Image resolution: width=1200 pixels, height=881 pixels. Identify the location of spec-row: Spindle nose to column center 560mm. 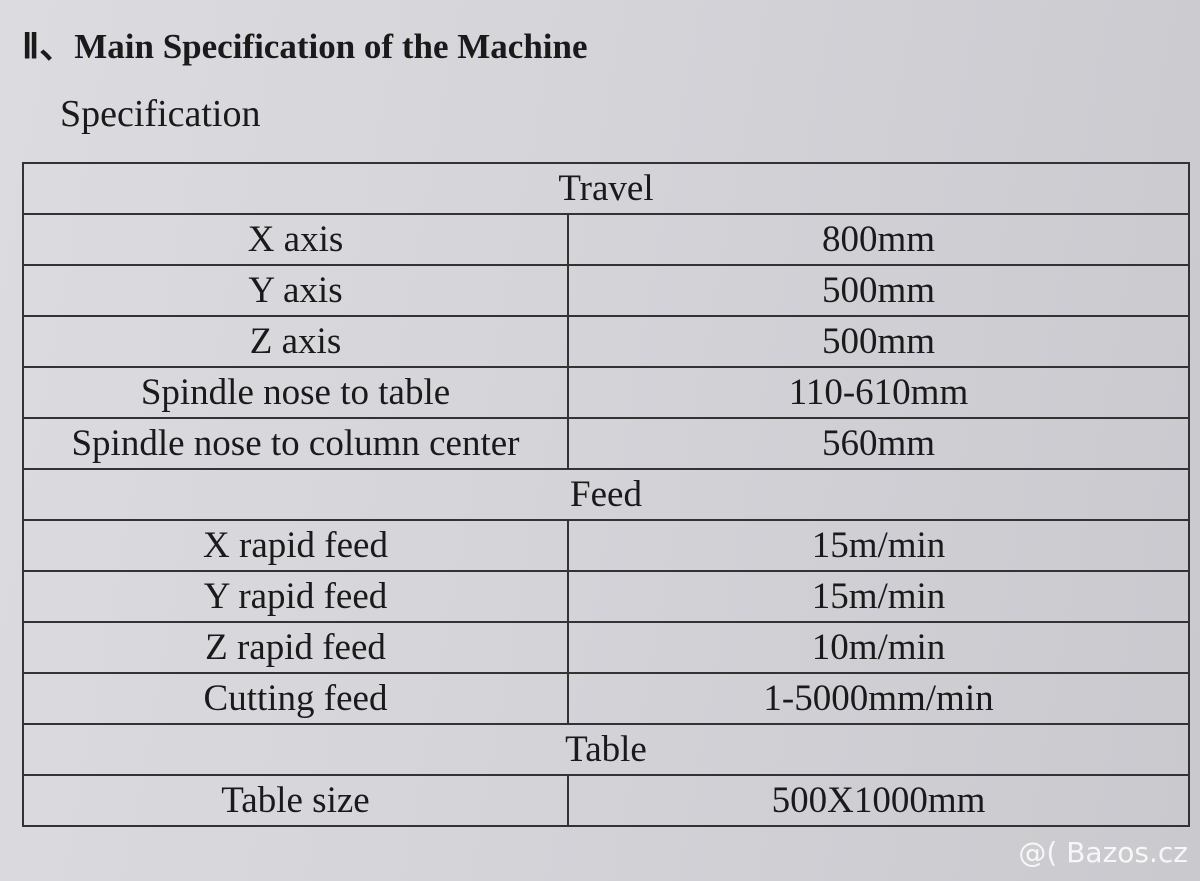
(606, 443).